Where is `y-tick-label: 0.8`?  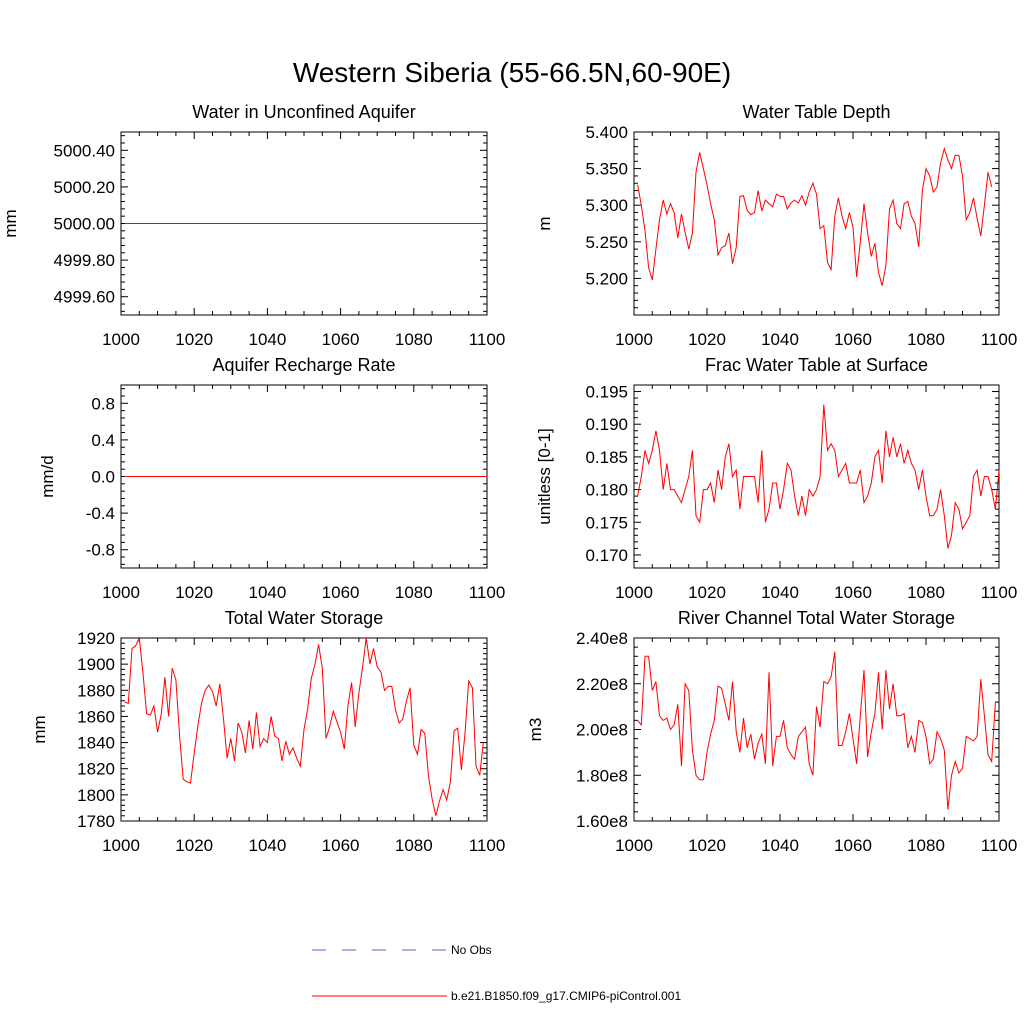 y-tick-label: 0.8 is located at coordinates (103, 403).